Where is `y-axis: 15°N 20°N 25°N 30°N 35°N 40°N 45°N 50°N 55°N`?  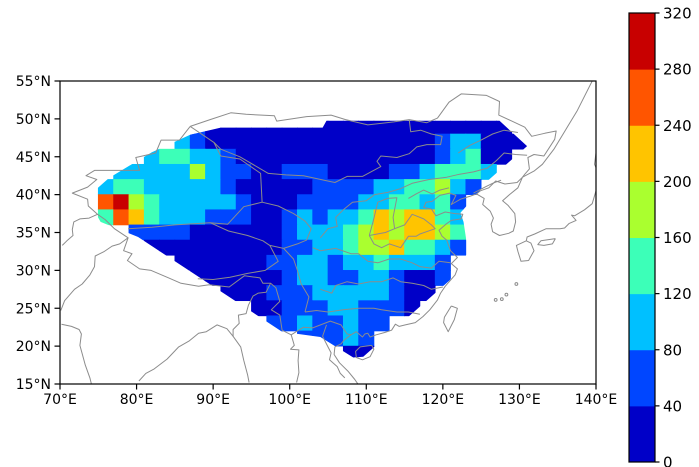 y-axis: 15°N 20°N 25°N 30°N 35°N 40°N 45°N 50°N 55°N is located at coordinates (38, 233).